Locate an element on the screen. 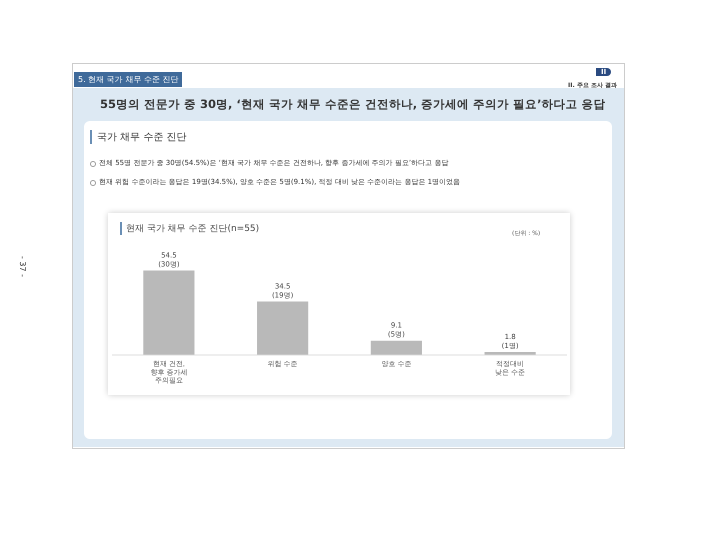 The width and height of the screenshot is (719, 543). text: 국가 채무 수준 진단 is located at coordinates (138, 137).